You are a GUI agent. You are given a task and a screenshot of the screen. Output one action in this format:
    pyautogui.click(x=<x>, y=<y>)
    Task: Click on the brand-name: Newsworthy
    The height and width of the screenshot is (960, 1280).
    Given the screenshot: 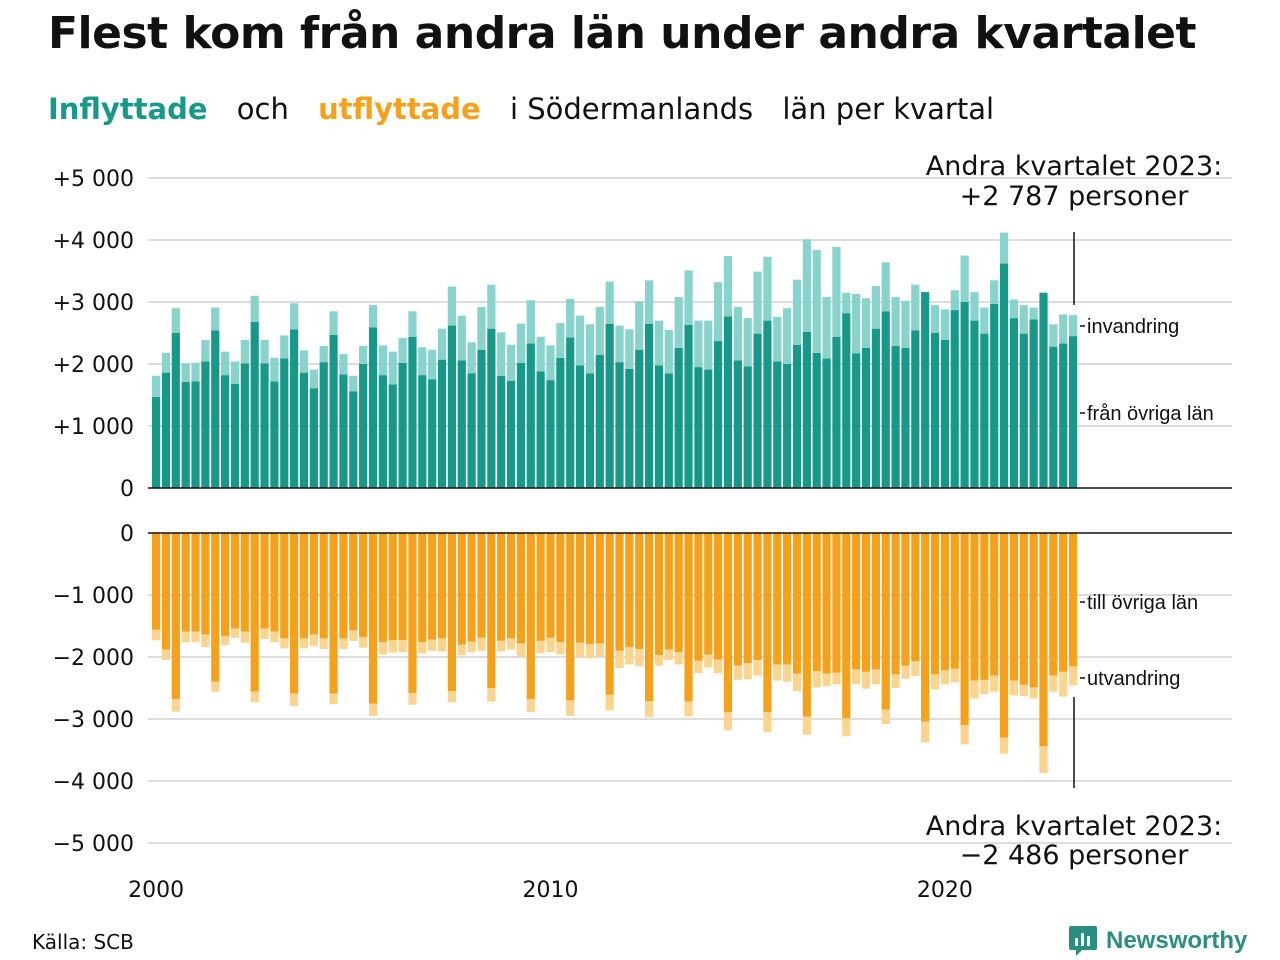 What is the action you would take?
    pyautogui.click(x=1177, y=940)
    